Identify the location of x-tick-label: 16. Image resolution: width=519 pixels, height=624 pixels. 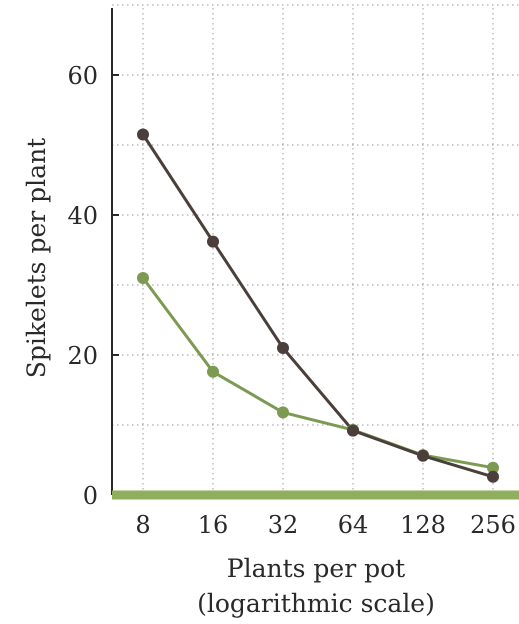
(213, 525).